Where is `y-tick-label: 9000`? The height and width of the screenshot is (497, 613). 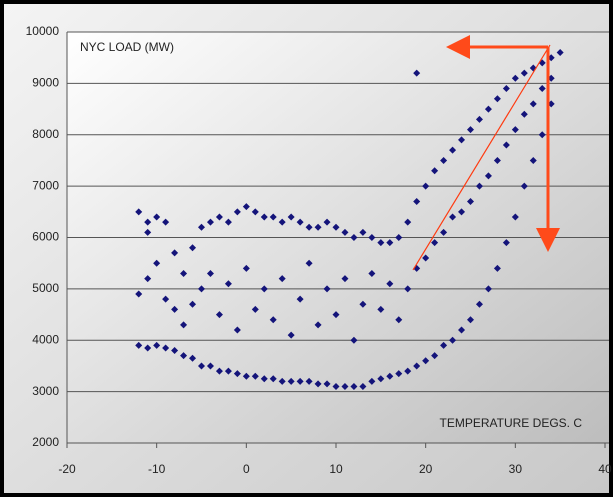 y-tick-label: 9000 is located at coordinates (45, 83).